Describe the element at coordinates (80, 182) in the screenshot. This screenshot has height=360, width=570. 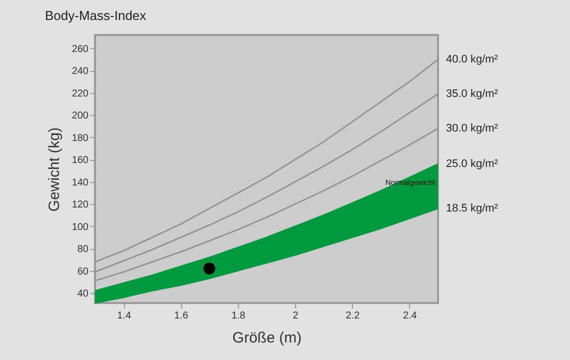
I see `y-tick-label: 140` at that location.